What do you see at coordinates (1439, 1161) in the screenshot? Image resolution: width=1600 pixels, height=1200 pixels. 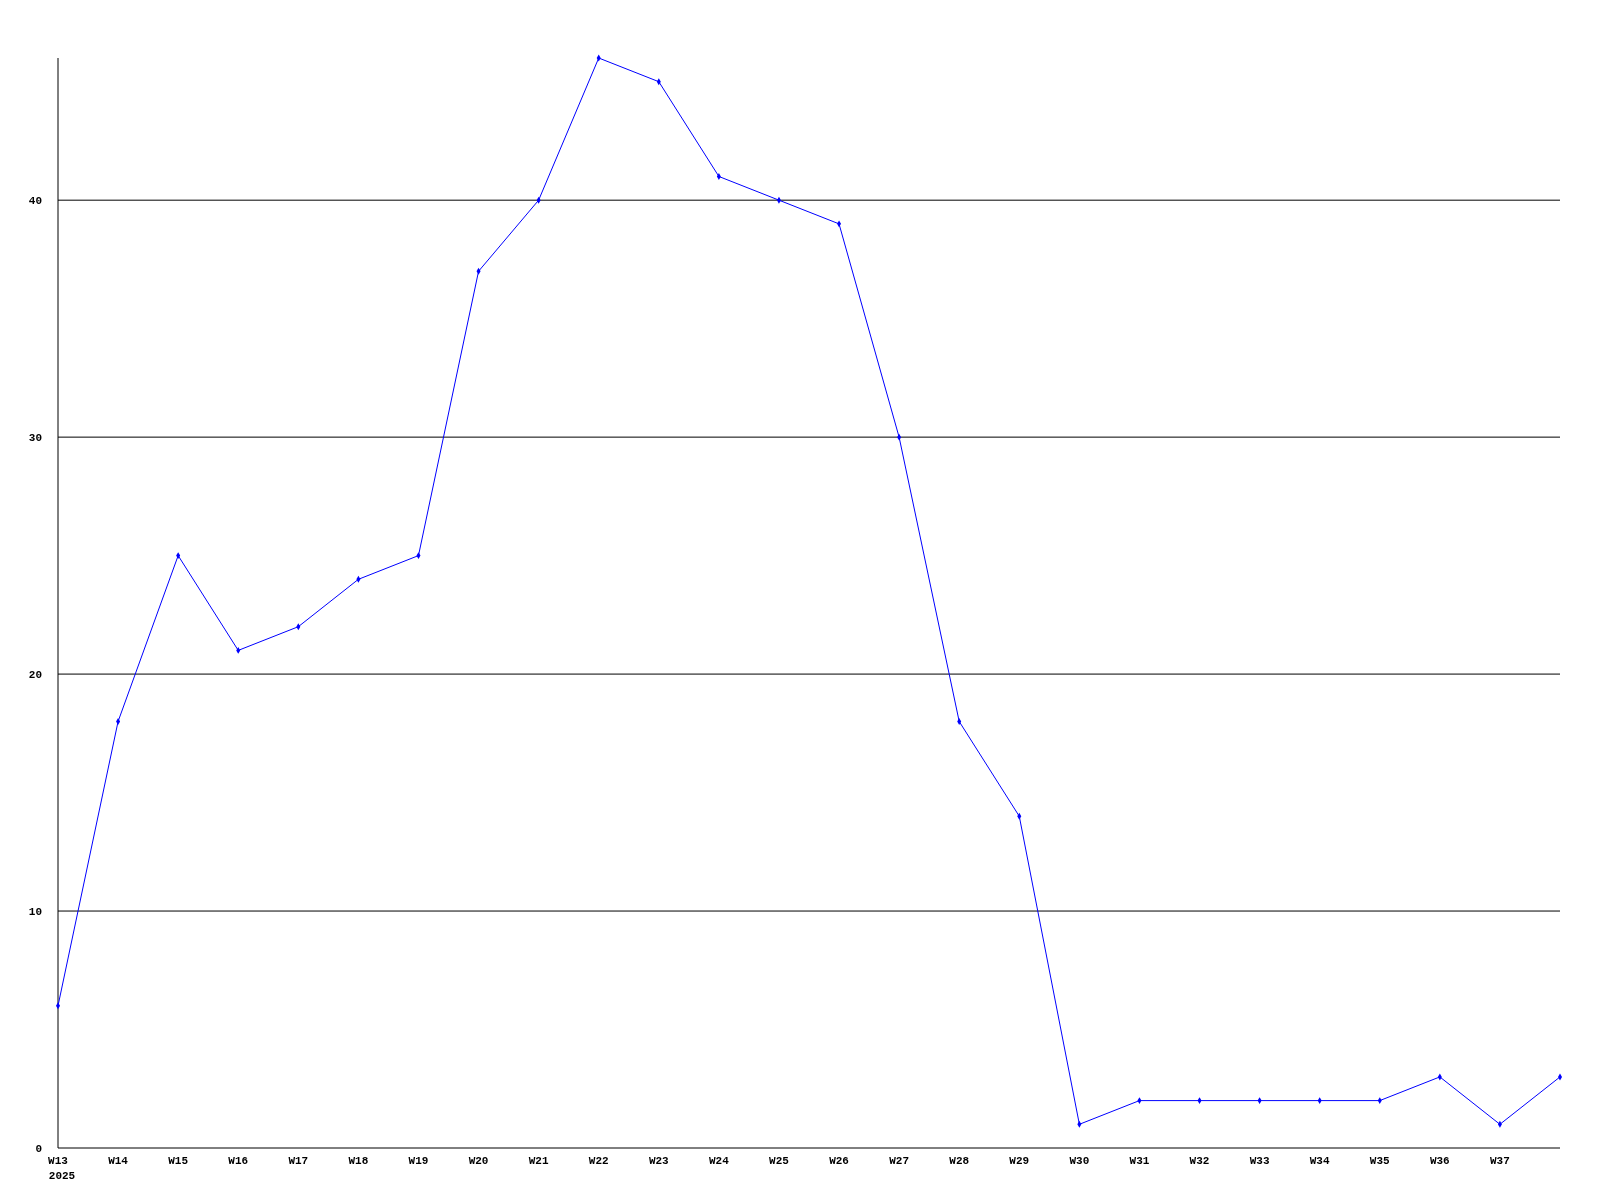 I see `x-tick-label: W36` at bounding box center [1439, 1161].